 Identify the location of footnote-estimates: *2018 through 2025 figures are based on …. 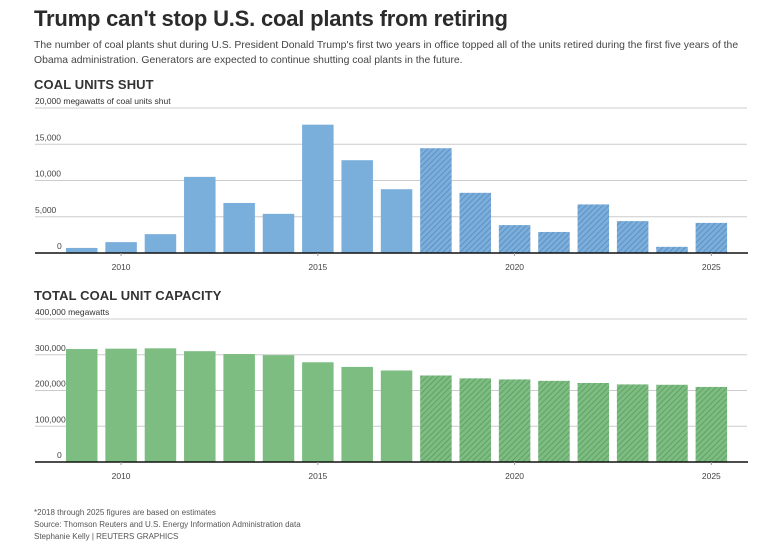
(125, 512).